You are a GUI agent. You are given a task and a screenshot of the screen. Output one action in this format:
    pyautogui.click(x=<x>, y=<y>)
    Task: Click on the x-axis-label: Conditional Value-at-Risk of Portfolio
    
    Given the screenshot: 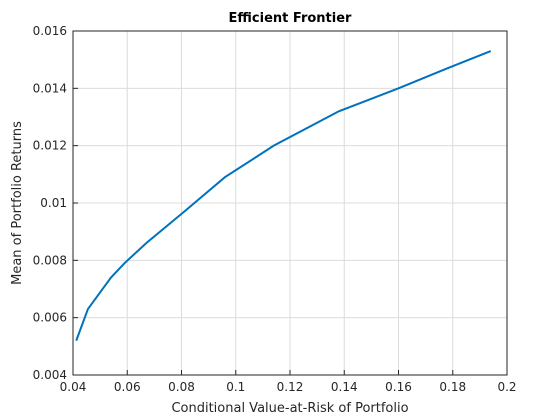 What is the action you would take?
    pyautogui.click(x=289, y=408)
    